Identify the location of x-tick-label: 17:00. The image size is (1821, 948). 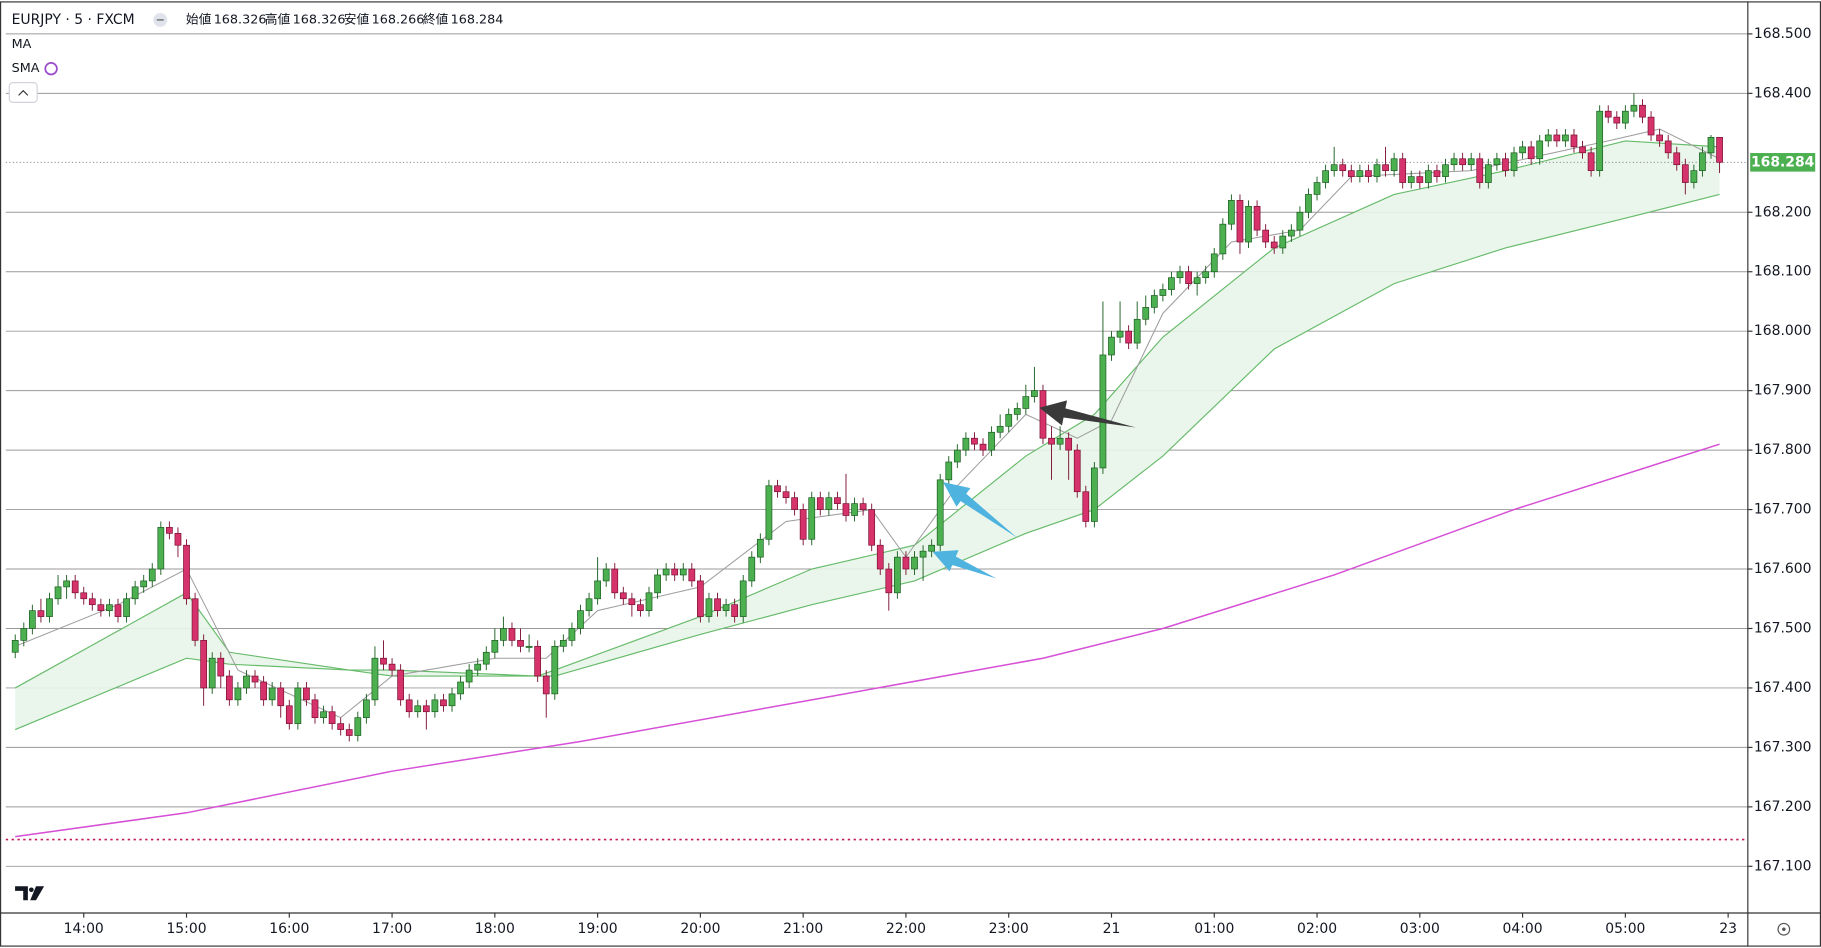
(392, 929).